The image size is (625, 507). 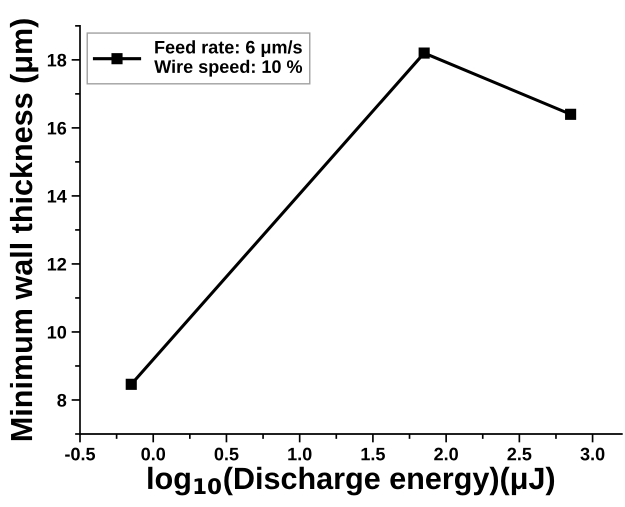 I want to click on y-tick-label: 14, so click(x=57, y=196).